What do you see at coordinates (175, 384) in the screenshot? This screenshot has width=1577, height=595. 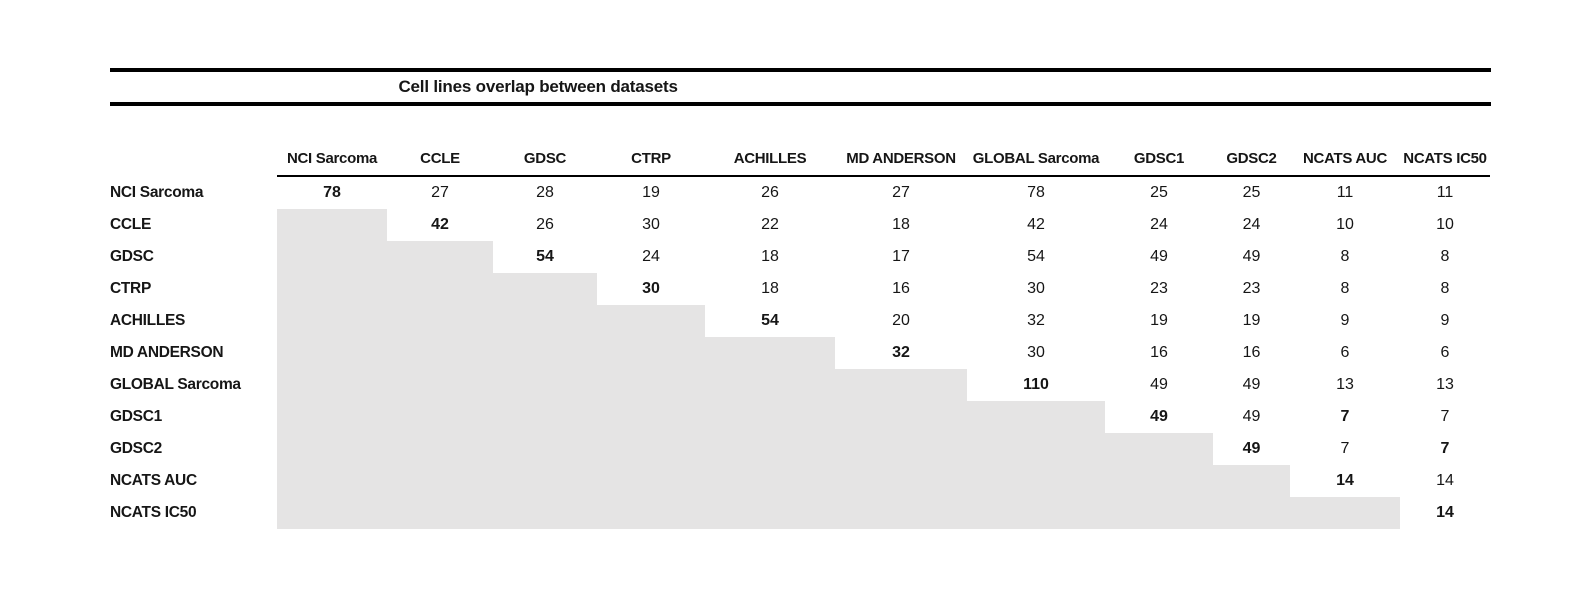 I see `row-label: GLOBAL Sarcoma` at bounding box center [175, 384].